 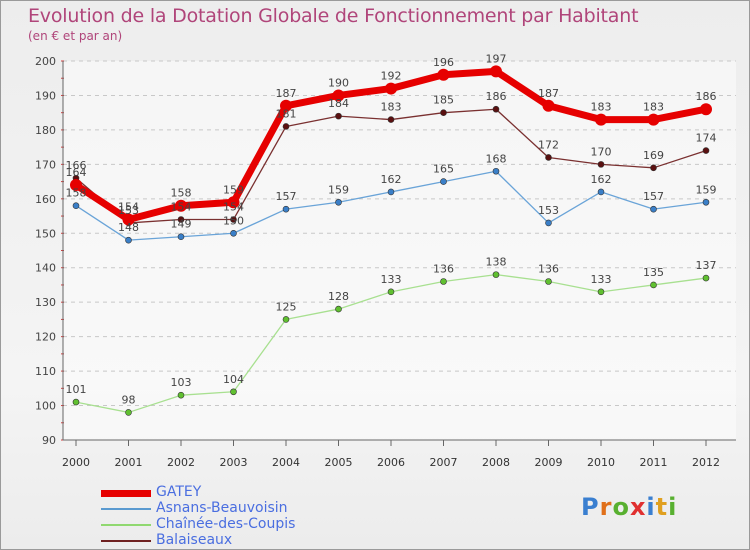 What do you see at coordinates (443, 62) in the screenshot?
I see `data-label: 196` at bounding box center [443, 62].